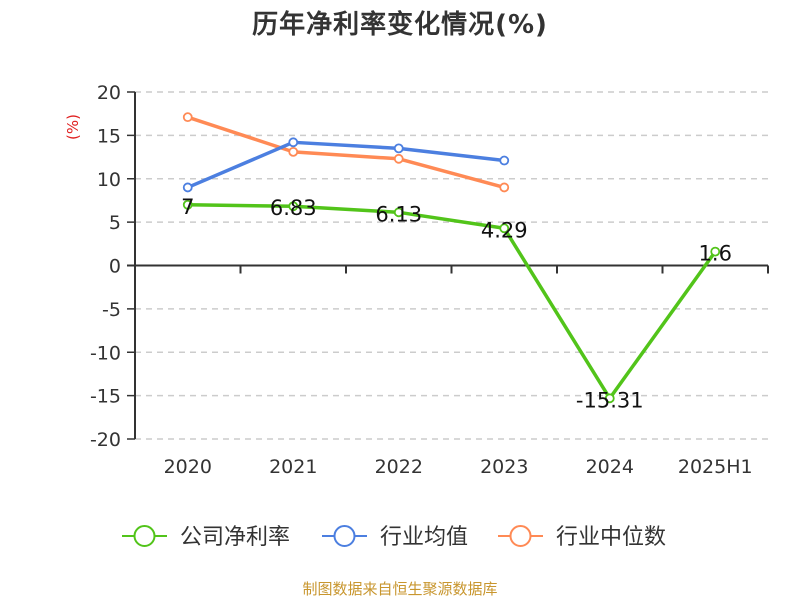 Image resolution: width=800 pixels, height=600 pixels. I want to click on y-tick-label: 5, so click(115, 223).